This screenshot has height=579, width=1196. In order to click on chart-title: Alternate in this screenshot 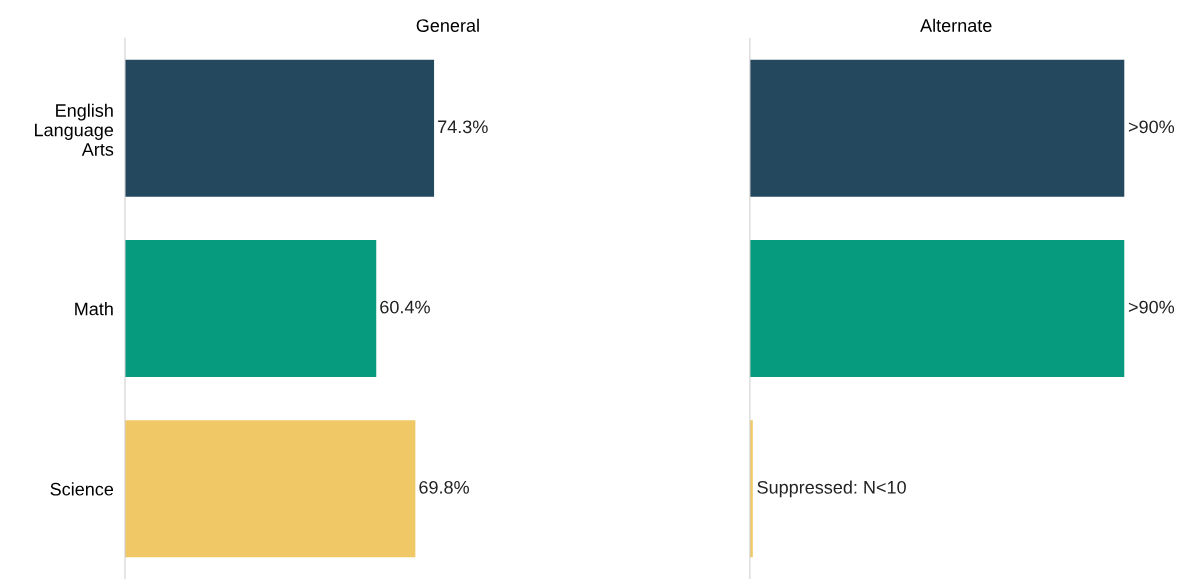, I will do `click(956, 25)`.